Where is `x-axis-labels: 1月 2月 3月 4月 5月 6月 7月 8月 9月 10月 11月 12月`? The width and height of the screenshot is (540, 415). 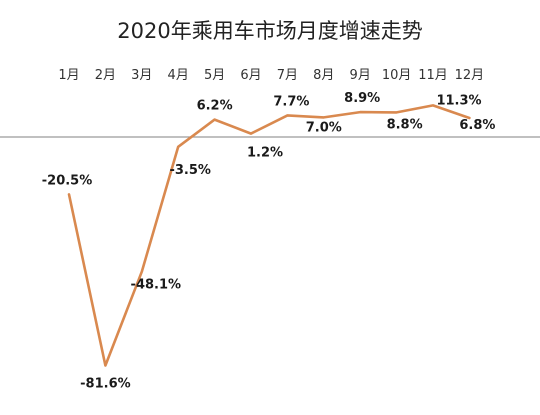 x-axis-labels: 1月 2月 3月 4月 5月 6月 7月 8月 9月 10月 11月 12月 is located at coordinates (271, 75).